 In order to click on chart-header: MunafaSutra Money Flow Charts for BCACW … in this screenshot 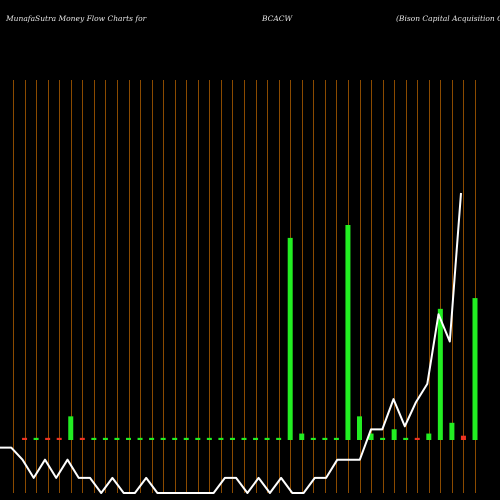, I will do `click(250, 21)`.